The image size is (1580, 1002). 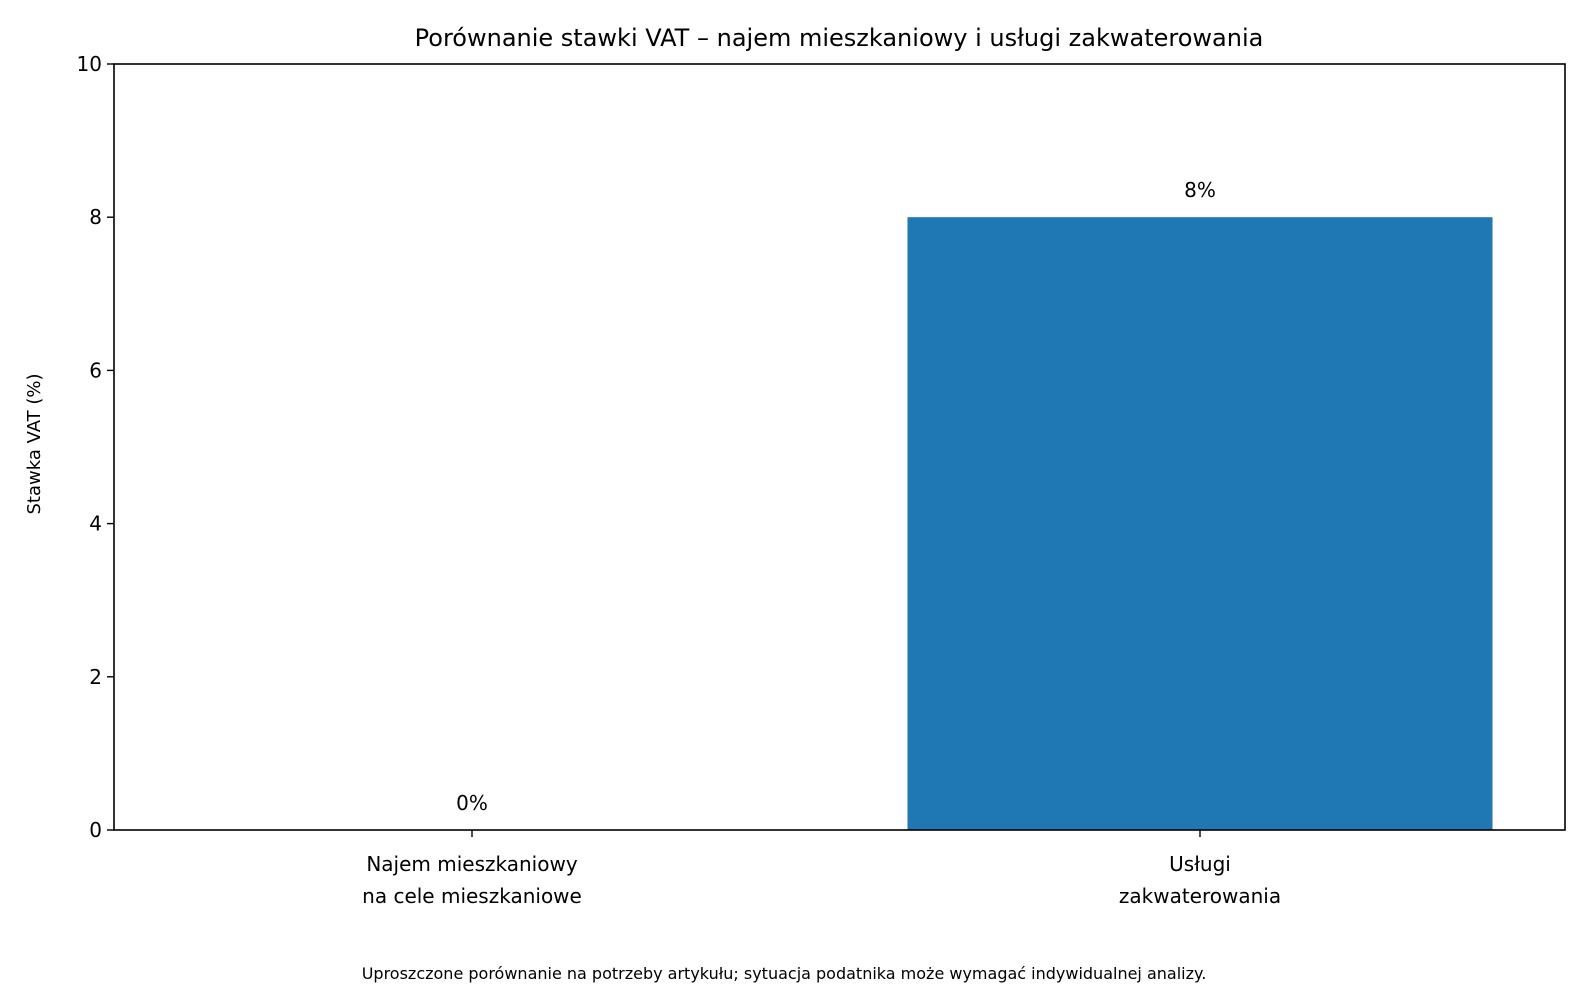 What do you see at coordinates (95, 370) in the screenshot?
I see `y-tick-label: 6` at bounding box center [95, 370].